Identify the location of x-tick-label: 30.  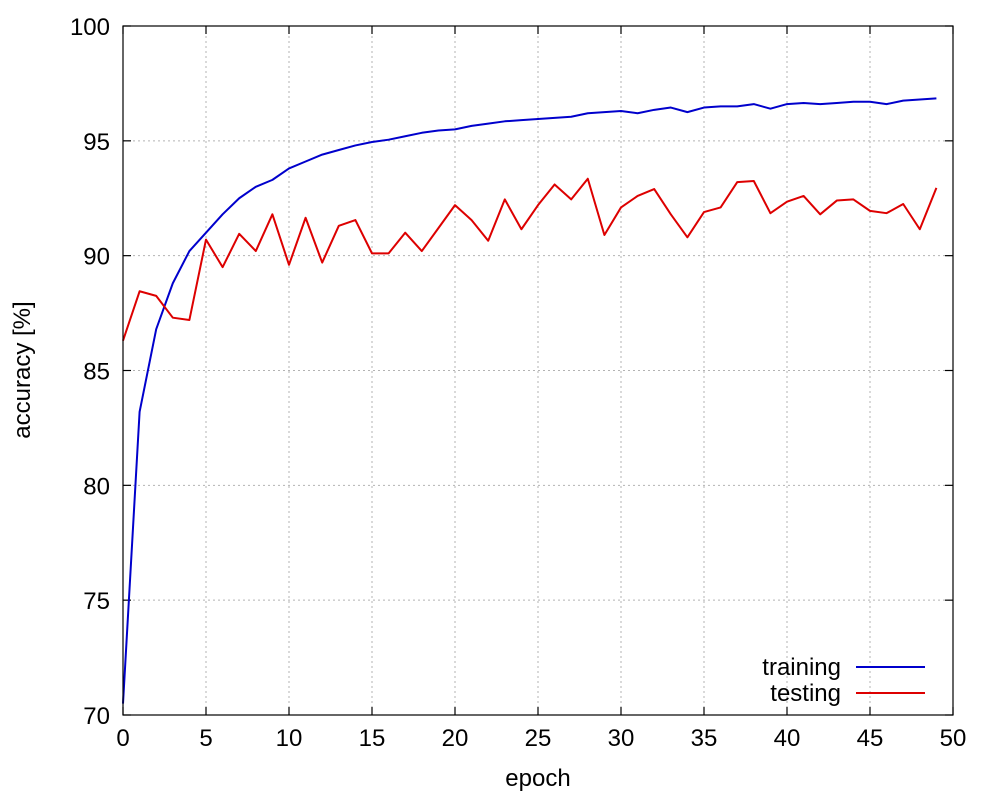
(621, 738).